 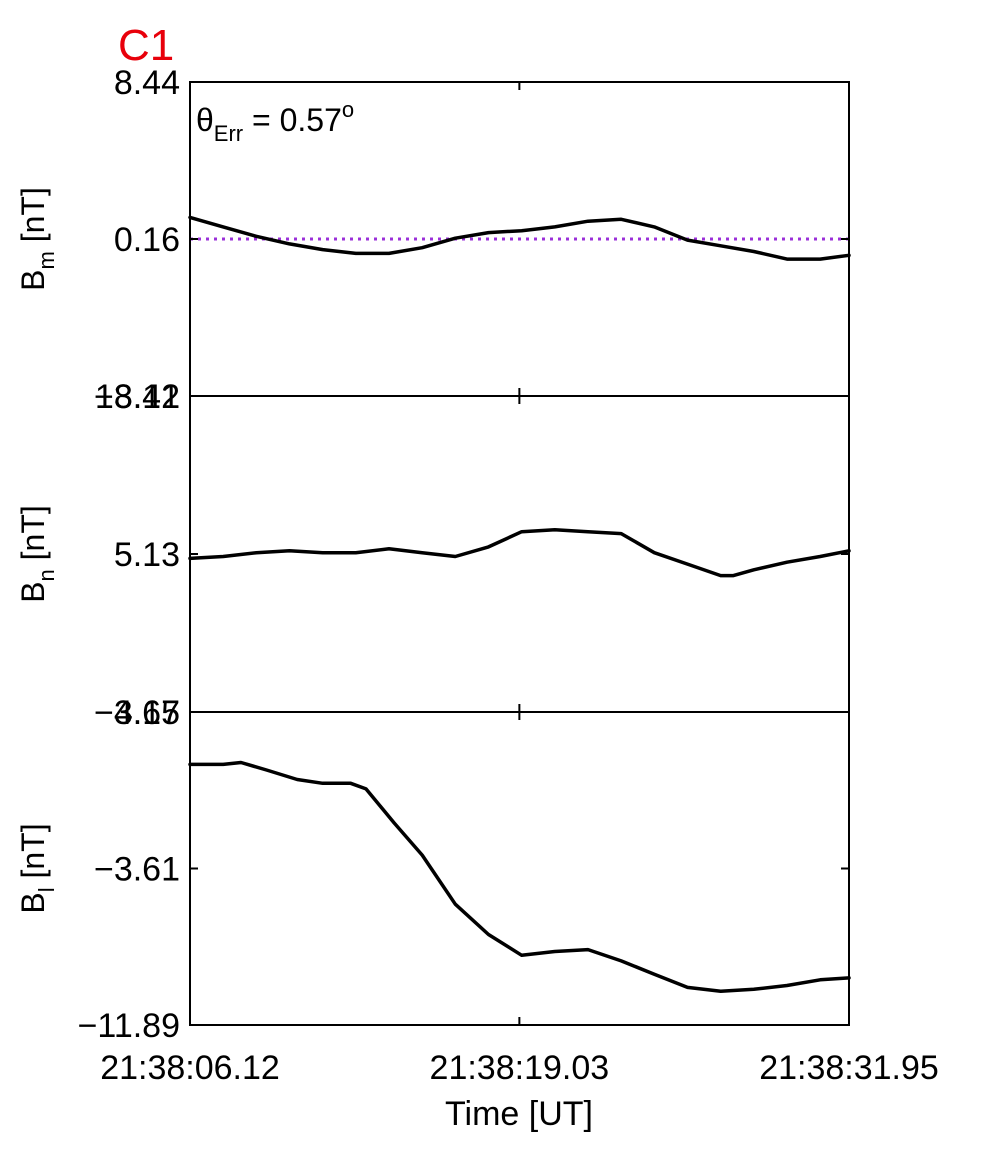 What do you see at coordinates (519, 1114) in the screenshot?
I see `x-axis-label: Time [UT]` at bounding box center [519, 1114].